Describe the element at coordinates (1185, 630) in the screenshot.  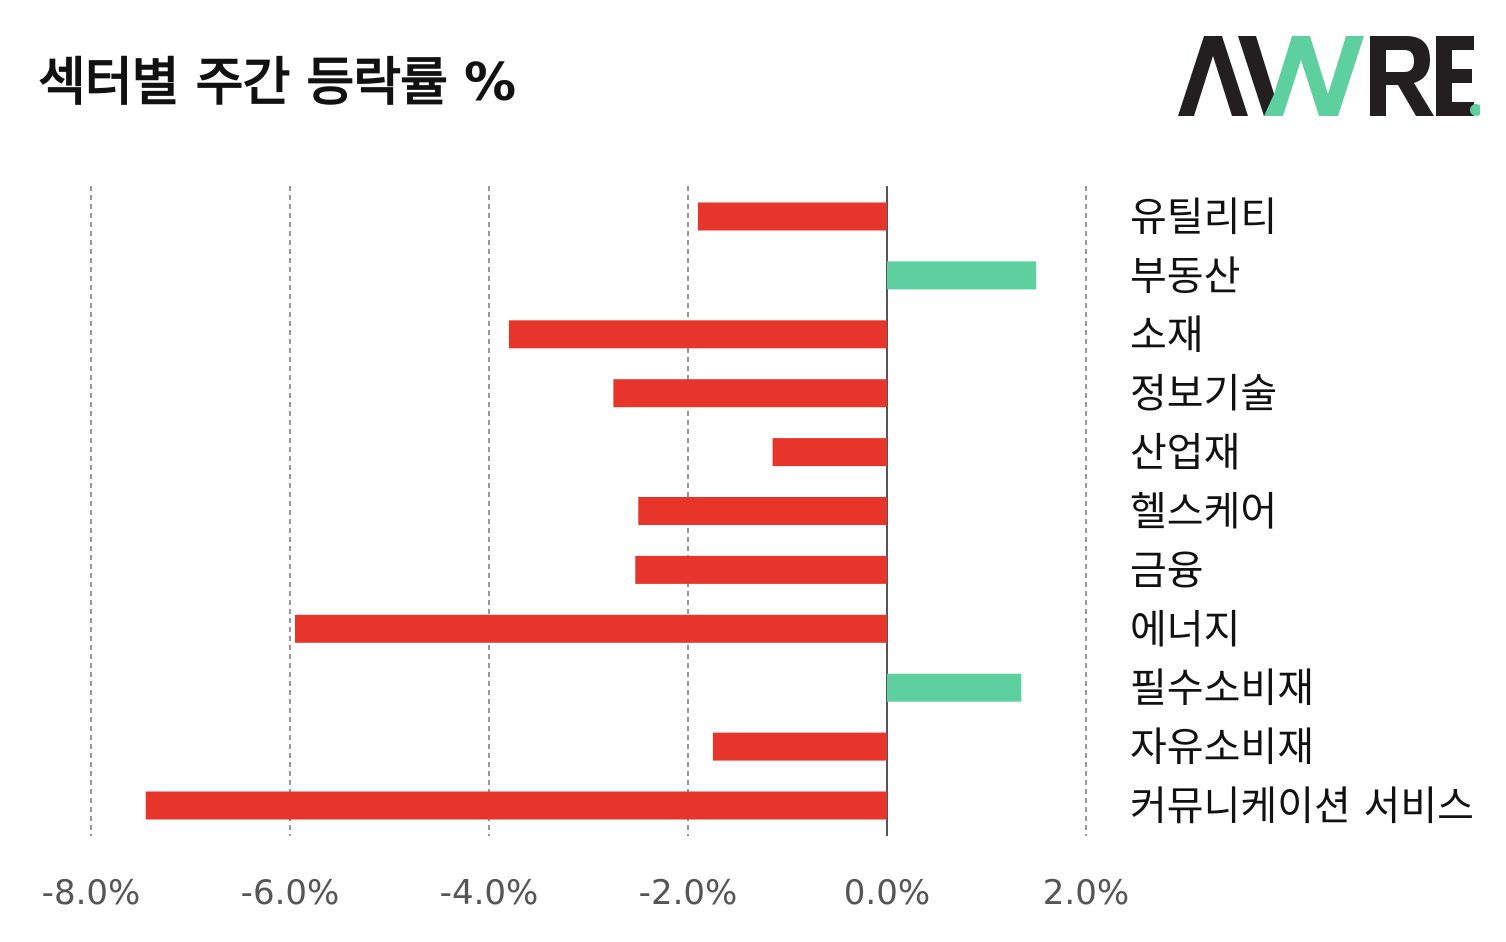
I see `category-label: 에너지` at that location.